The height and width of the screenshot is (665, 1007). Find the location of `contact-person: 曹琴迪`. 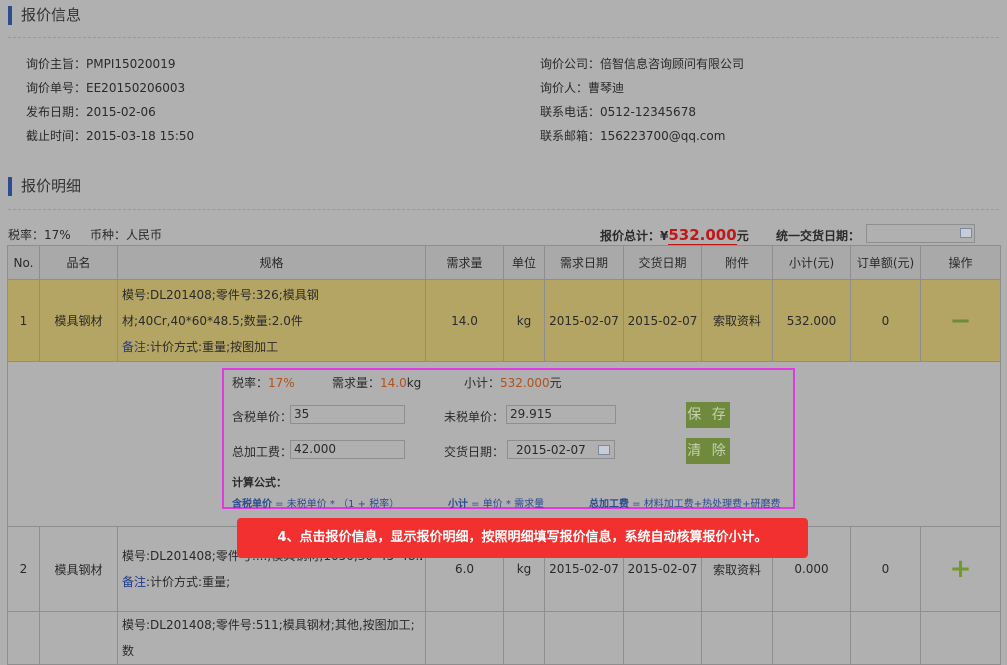

contact-person: 曹琴迪 is located at coordinates (606, 88).